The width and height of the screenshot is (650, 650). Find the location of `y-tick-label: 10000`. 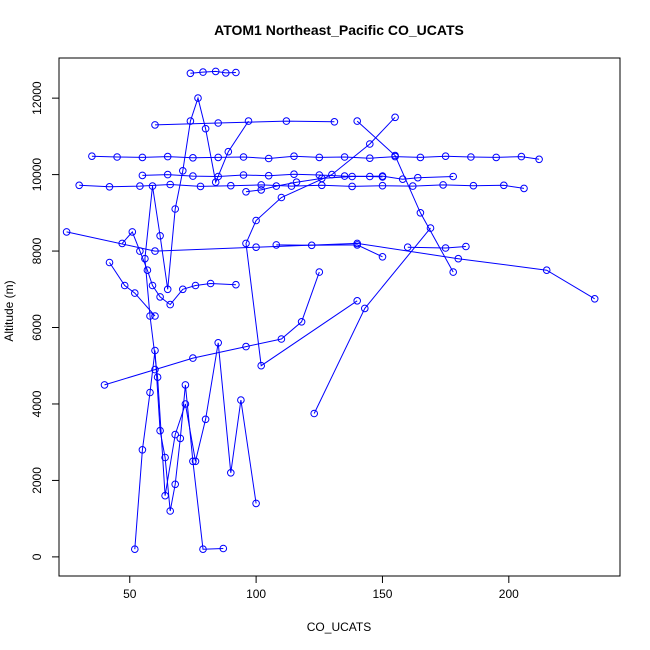

y-tick-label: 10000 is located at coordinates (37, 175).